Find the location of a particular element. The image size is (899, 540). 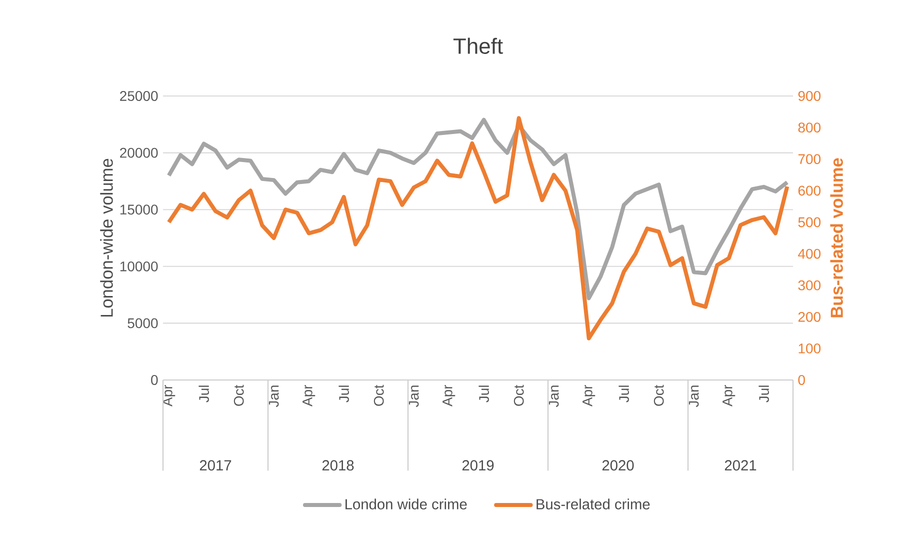

y-tick-label: 5000 is located at coordinates (143, 323).